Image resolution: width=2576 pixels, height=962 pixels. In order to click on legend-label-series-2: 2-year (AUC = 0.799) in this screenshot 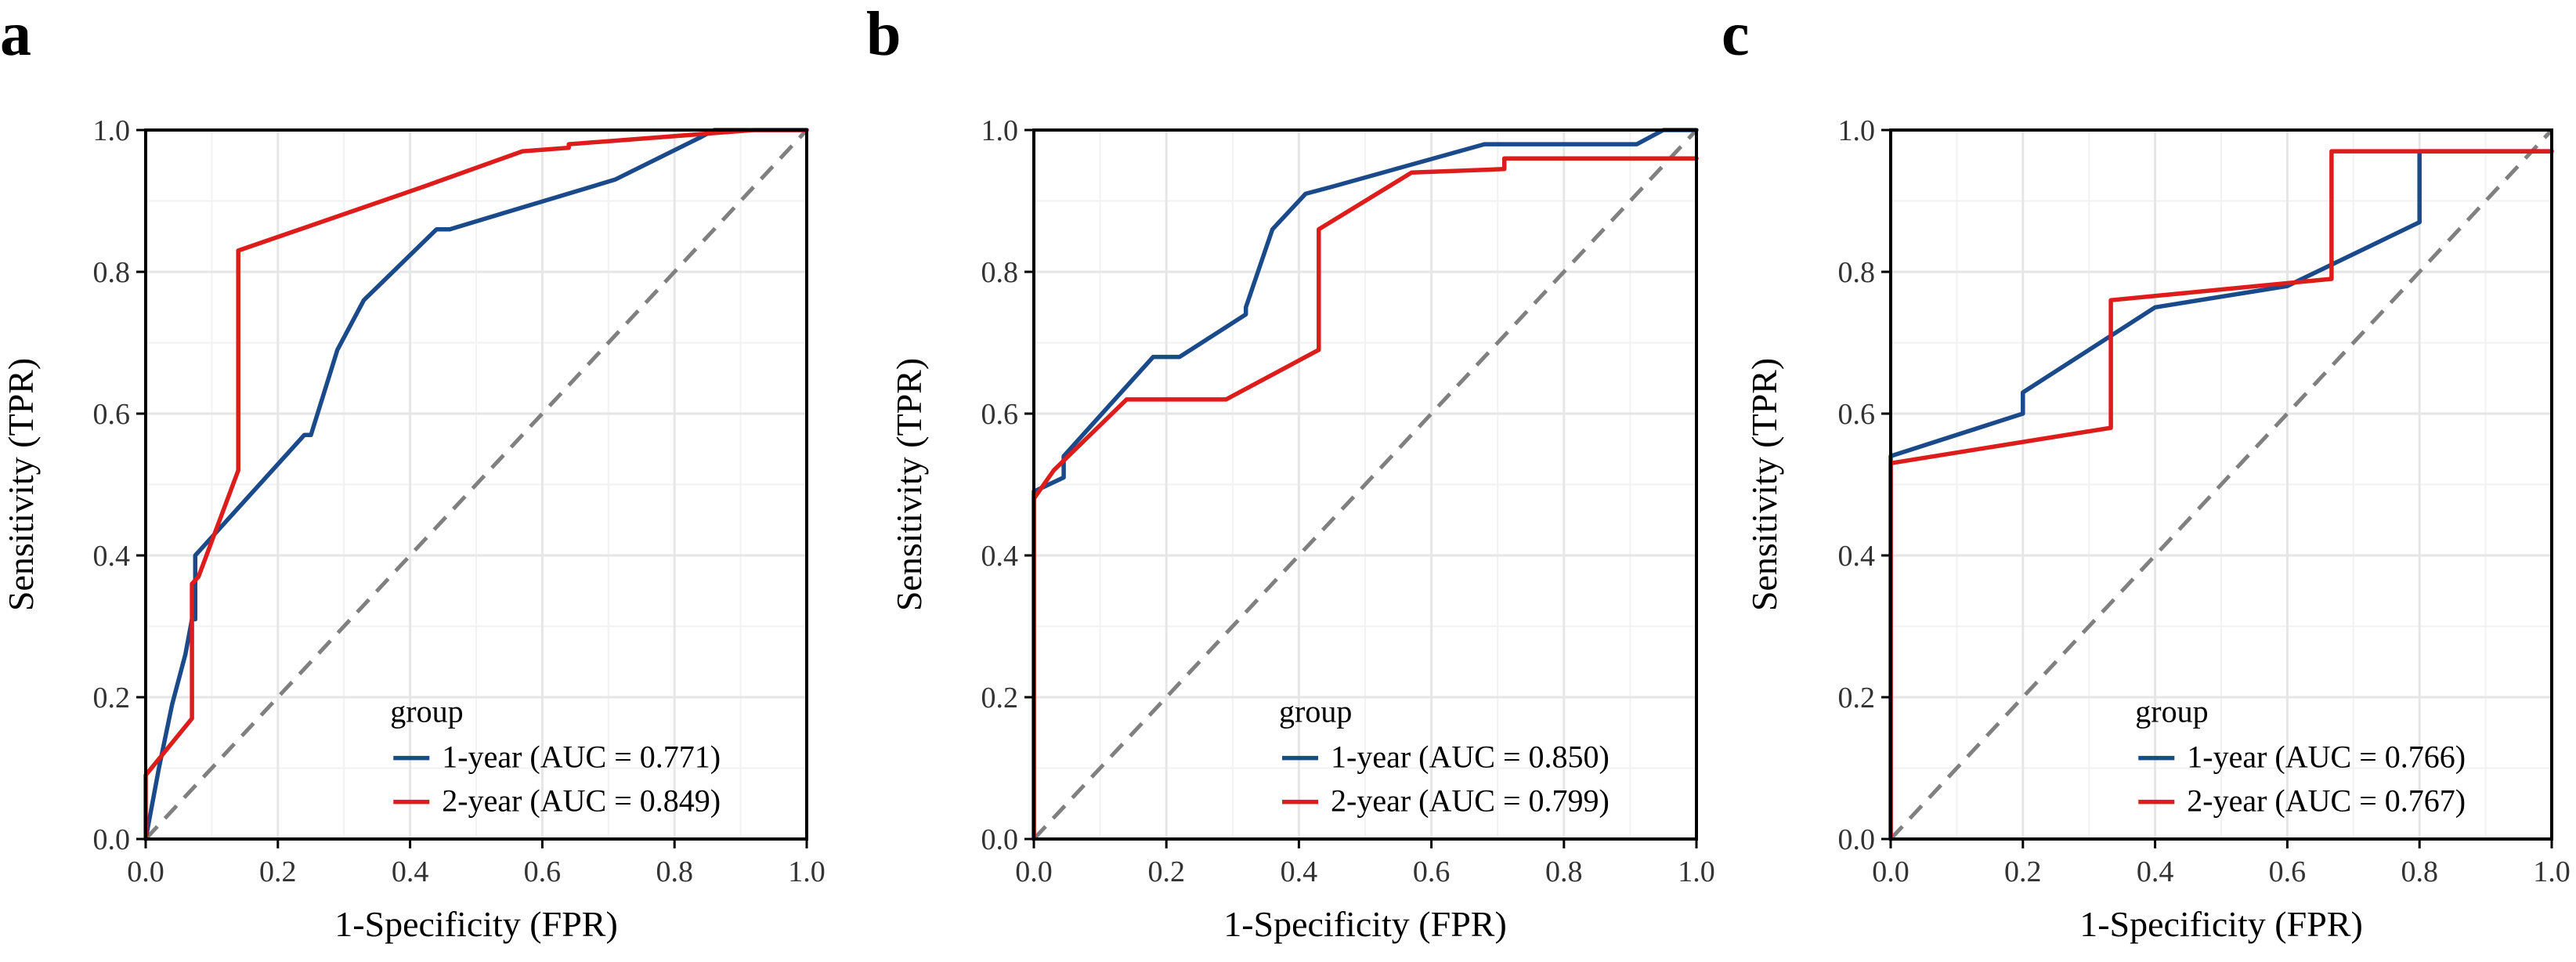, I will do `click(1470, 801)`.